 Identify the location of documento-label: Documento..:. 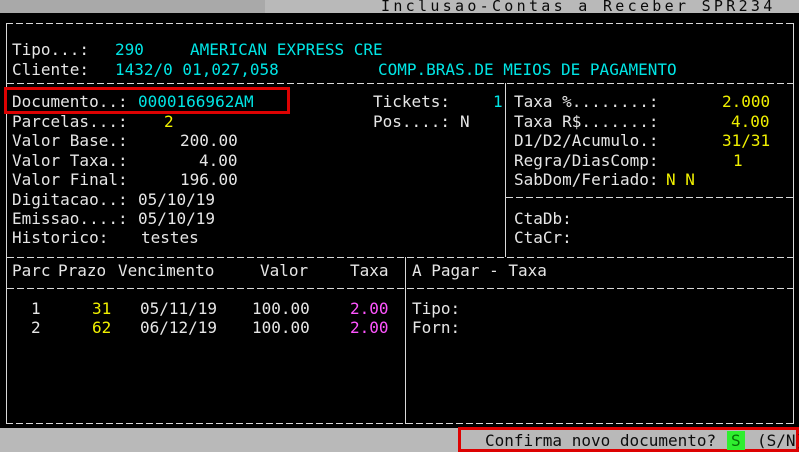
(70, 101).